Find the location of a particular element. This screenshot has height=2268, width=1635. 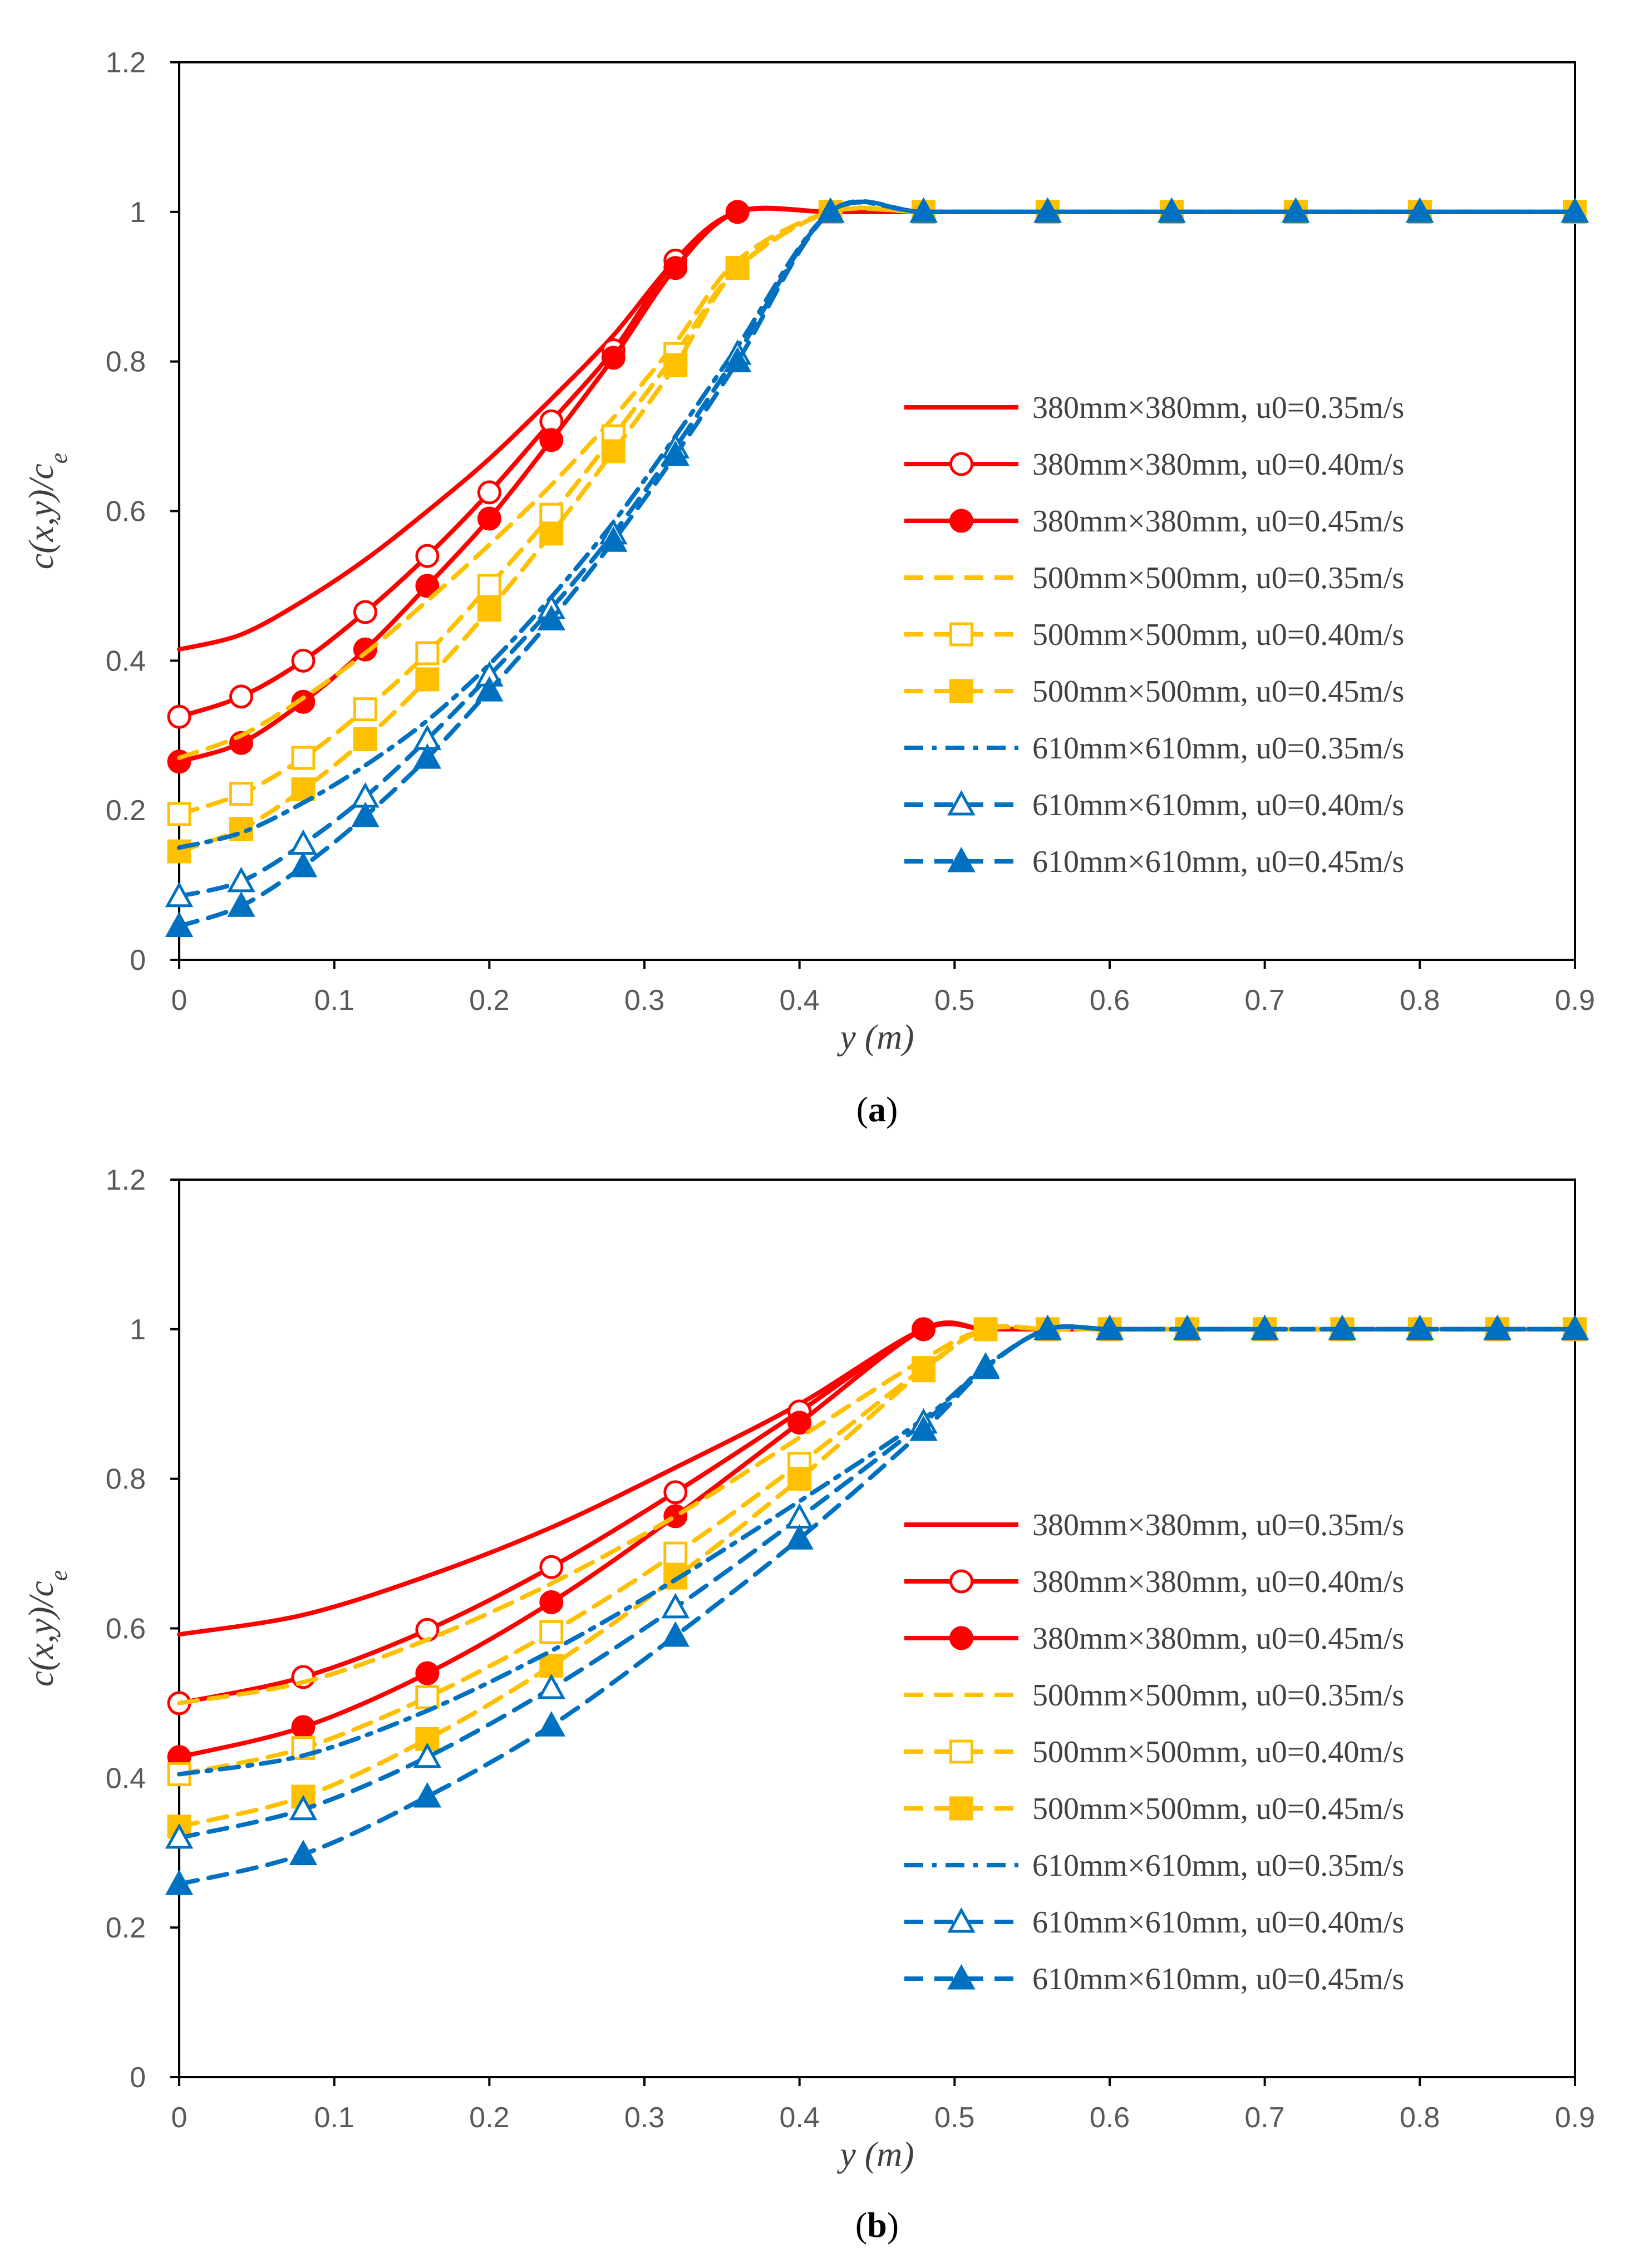

y-tick-label: 0.6 is located at coordinates (126, 512).